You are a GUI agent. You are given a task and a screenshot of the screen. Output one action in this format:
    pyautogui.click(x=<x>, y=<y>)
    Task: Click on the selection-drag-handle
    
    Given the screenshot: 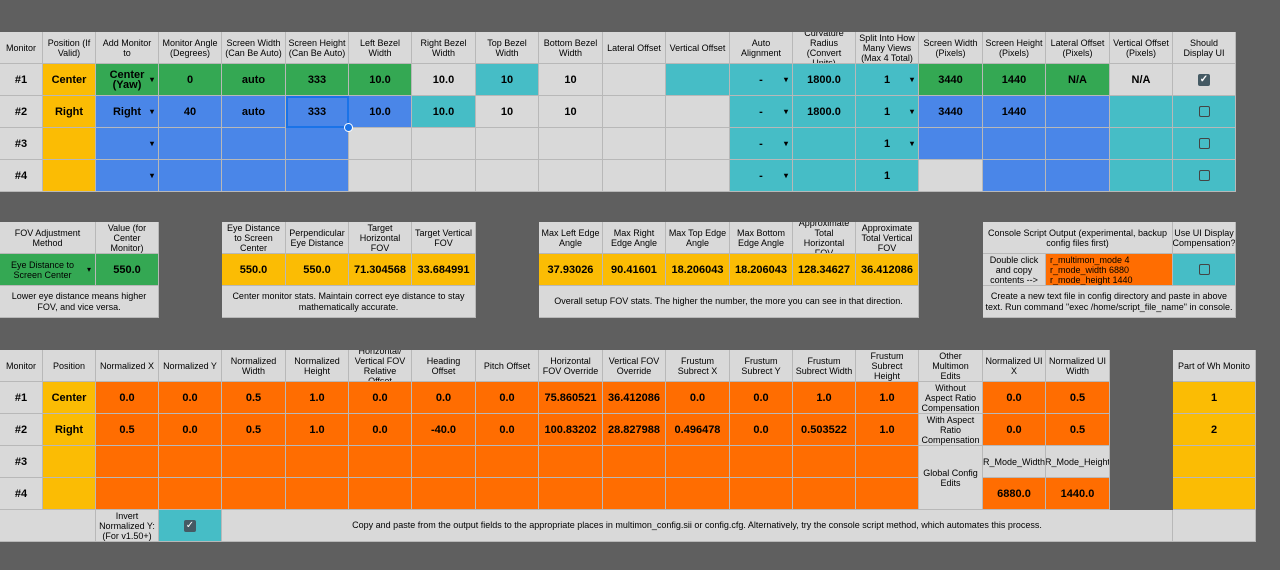 What is the action you would take?
    pyautogui.click(x=348, y=127)
    